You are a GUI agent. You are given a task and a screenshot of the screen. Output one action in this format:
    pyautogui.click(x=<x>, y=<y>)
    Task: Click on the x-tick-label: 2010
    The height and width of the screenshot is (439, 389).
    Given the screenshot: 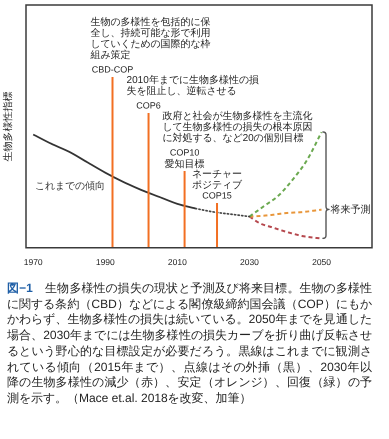 What is the action you would take?
    pyautogui.click(x=178, y=262)
    